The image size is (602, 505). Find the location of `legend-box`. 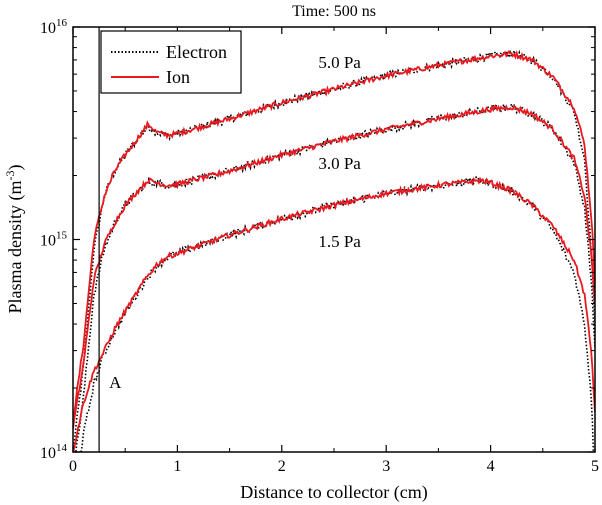

legend-box is located at coordinates (171, 62).